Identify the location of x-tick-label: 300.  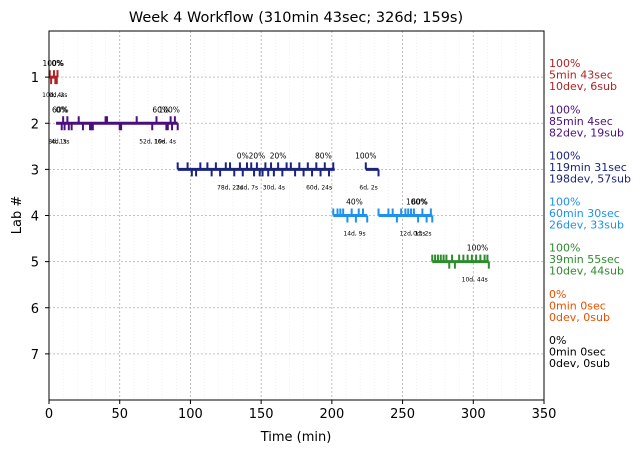
(473, 414).